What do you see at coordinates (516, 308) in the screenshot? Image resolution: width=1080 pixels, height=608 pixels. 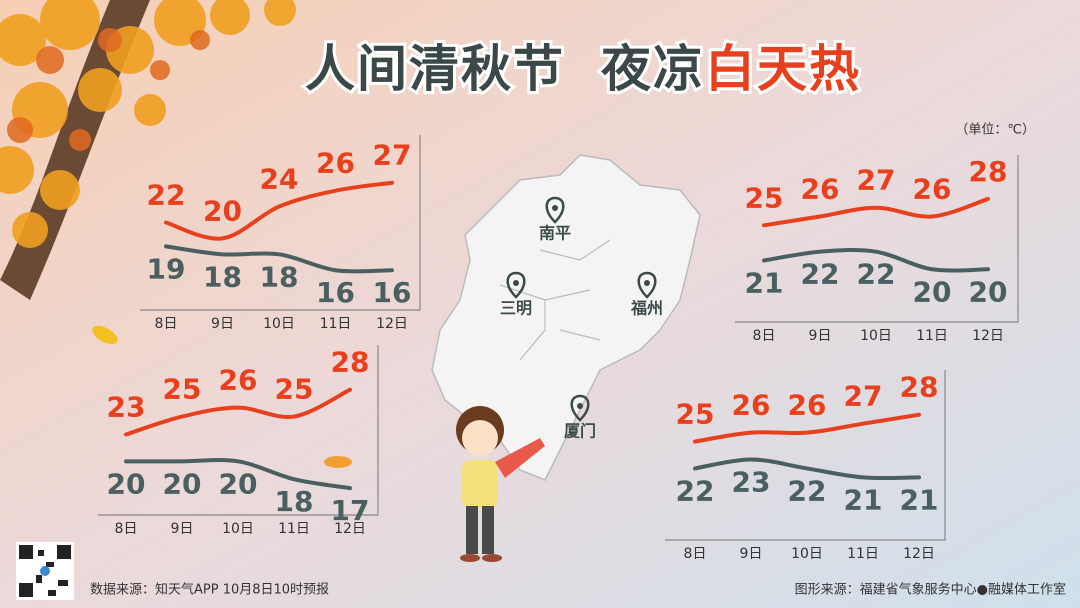 I see `city-label: 三明` at bounding box center [516, 308].